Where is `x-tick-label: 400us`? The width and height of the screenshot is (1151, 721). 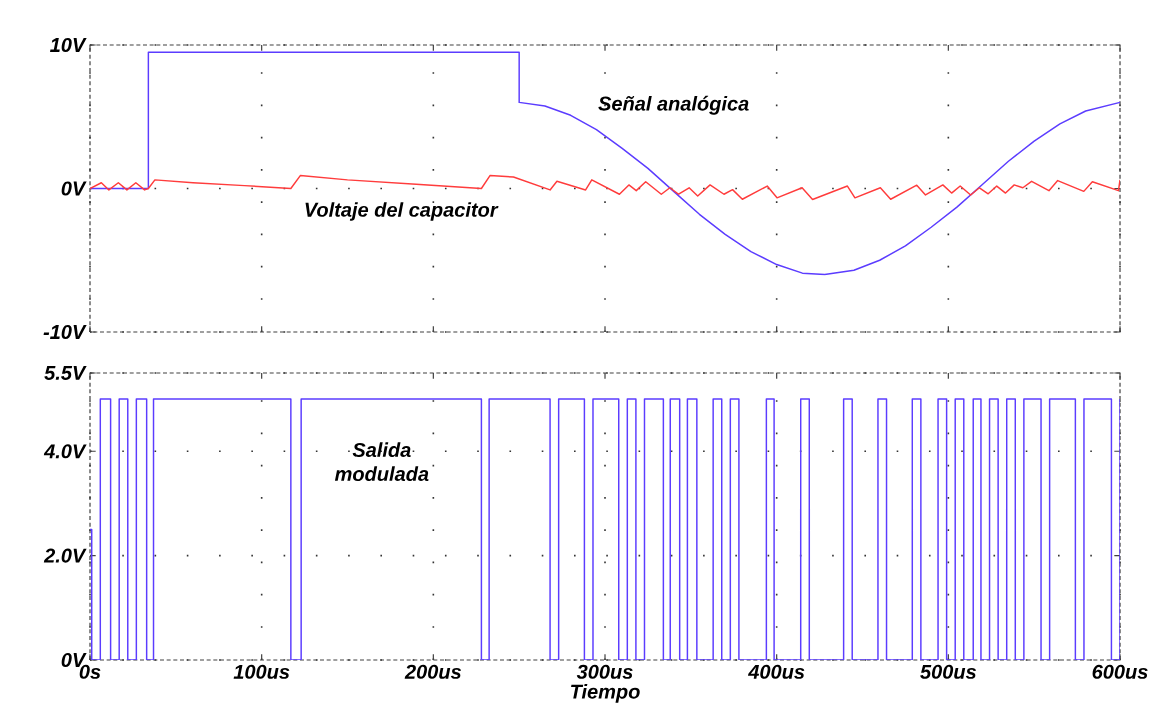
x-tick-label: 400us is located at coordinates (776, 671).